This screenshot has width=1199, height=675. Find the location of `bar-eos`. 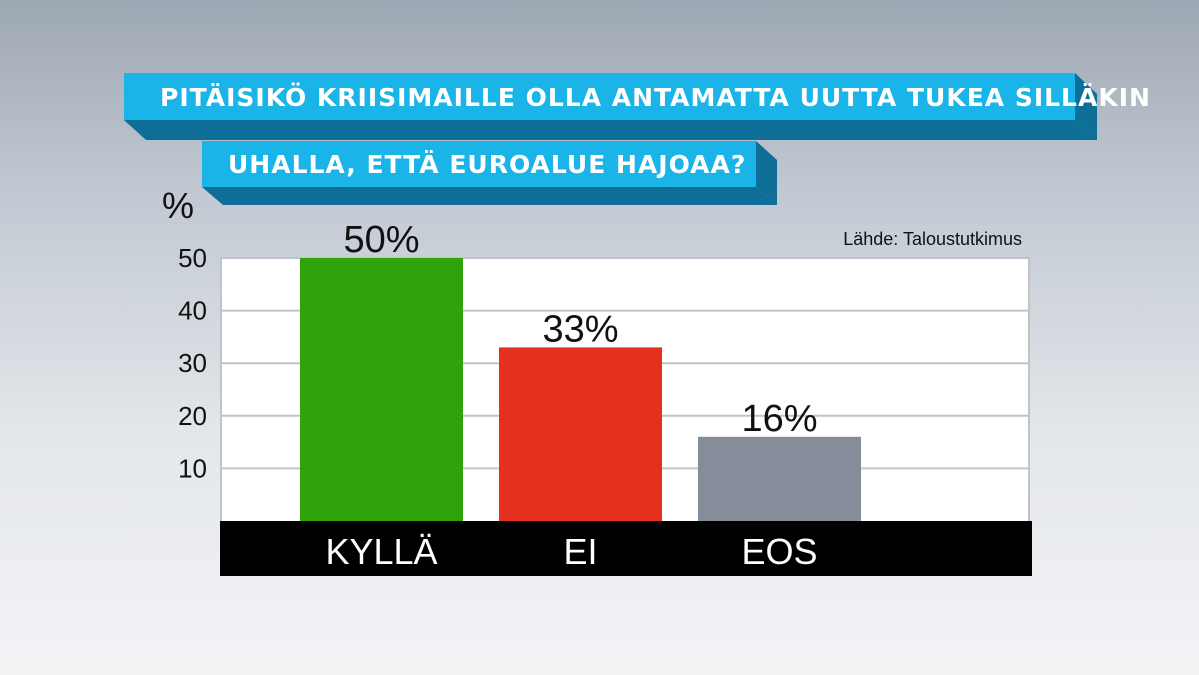

bar-eos is located at coordinates (779, 478).